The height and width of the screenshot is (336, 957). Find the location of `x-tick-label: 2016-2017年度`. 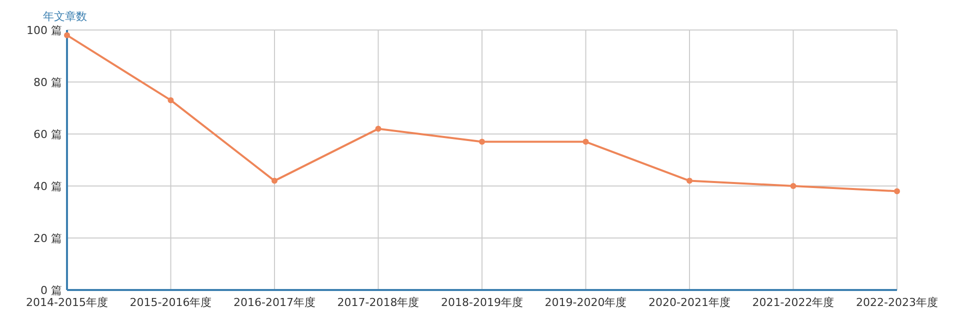

x-tick-label: 2016-2017年度 is located at coordinates (275, 302).